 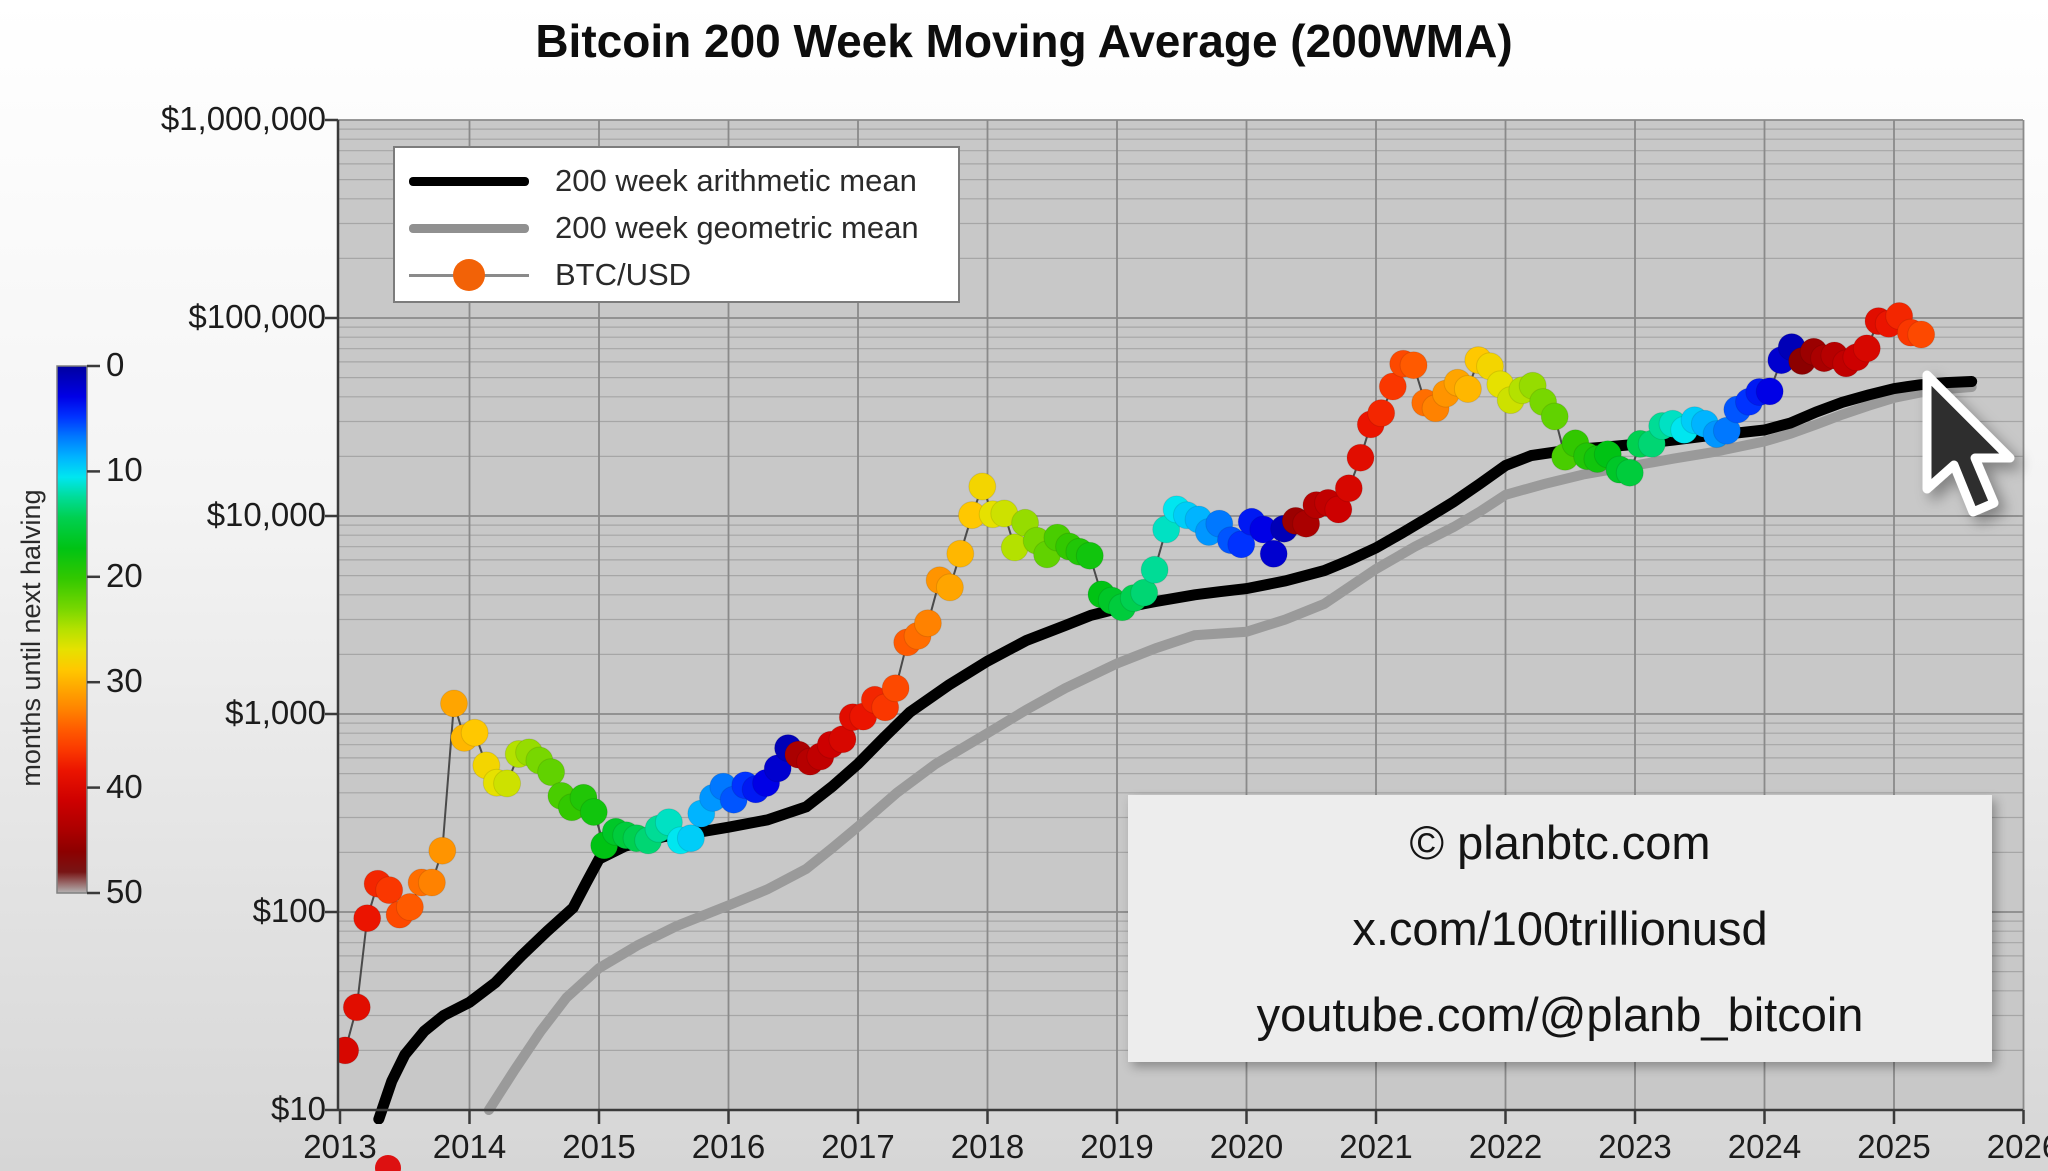 I want to click on colorbar-tick-label-50: 50, so click(x=124, y=891).